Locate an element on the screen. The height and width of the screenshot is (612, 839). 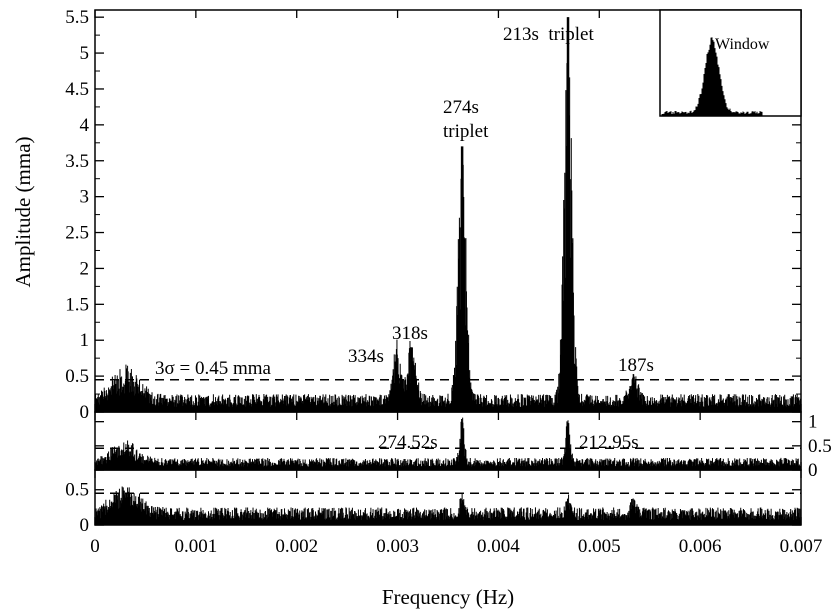
y-axis-label: Amplitude (mma) is located at coordinates (23, 211).